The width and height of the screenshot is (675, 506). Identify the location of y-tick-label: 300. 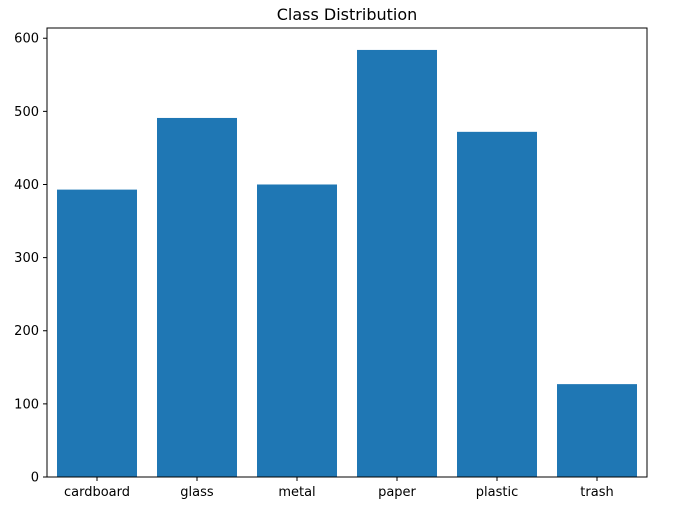
(26, 258).